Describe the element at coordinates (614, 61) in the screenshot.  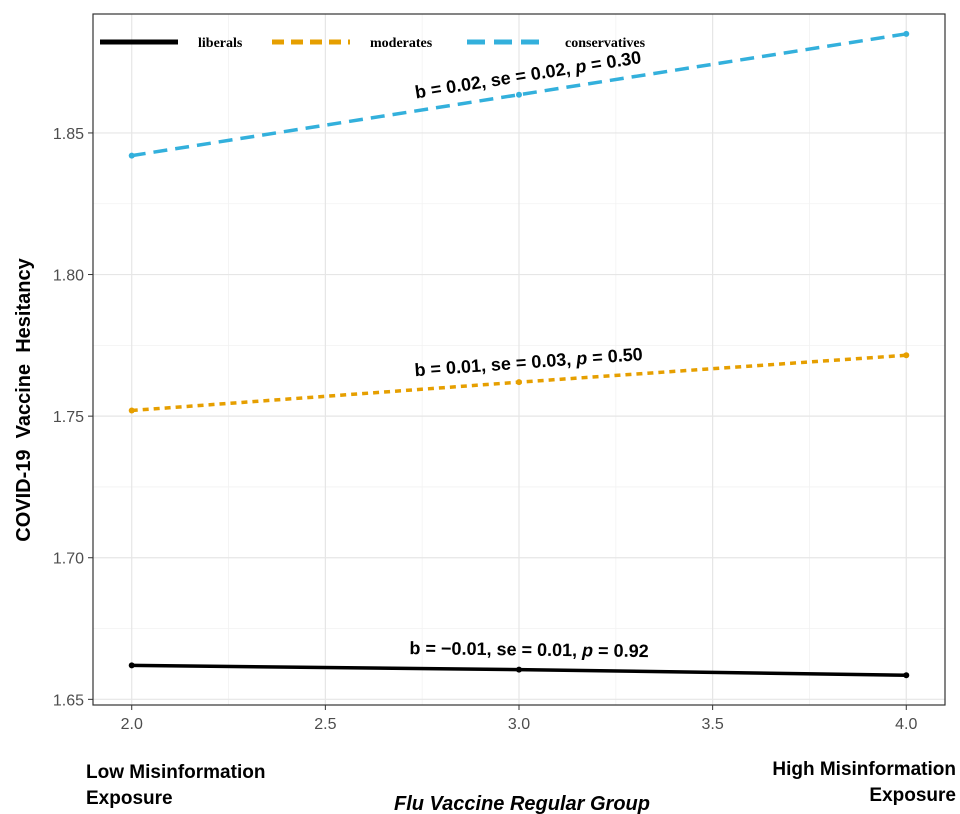
I see `annotation-p-value: = 0.30` at that location.